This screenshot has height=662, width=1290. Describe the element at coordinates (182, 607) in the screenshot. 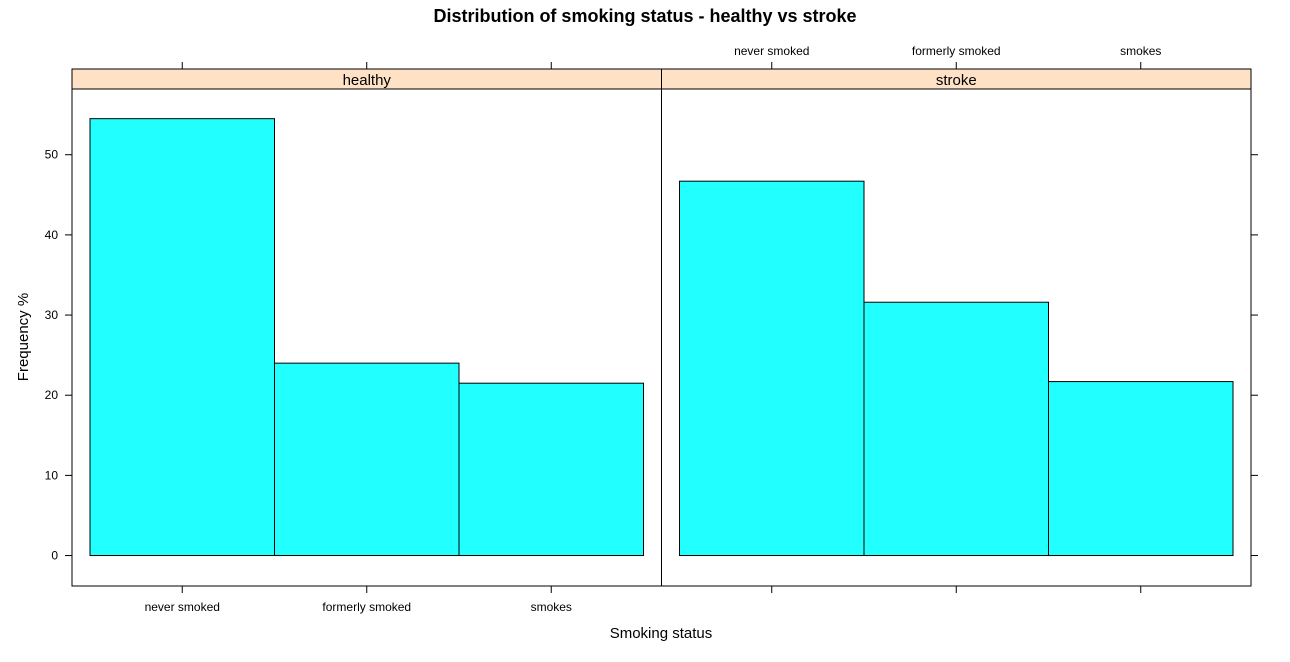

I see `x-tick-label-bottom-1: never smoked` at that location.